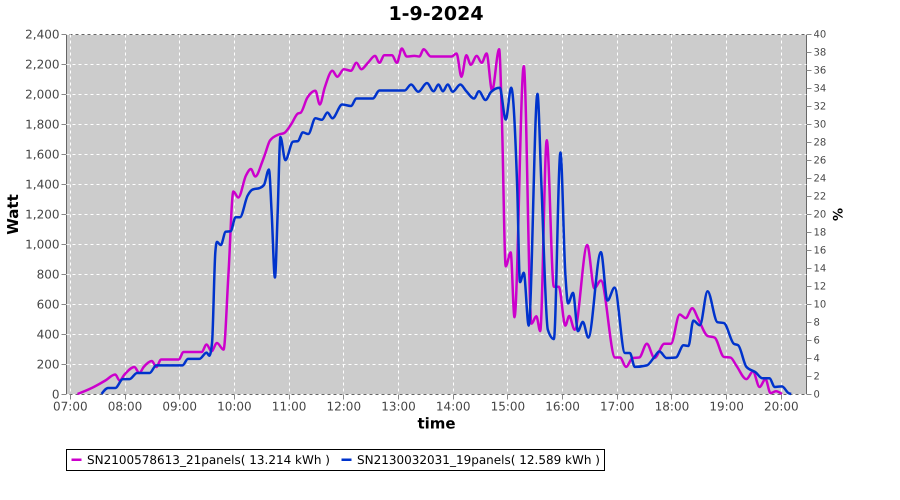  Describe the element at coordinates (42, 65) in the screenshot. I see `y-tick-label: 2,200` at that location.